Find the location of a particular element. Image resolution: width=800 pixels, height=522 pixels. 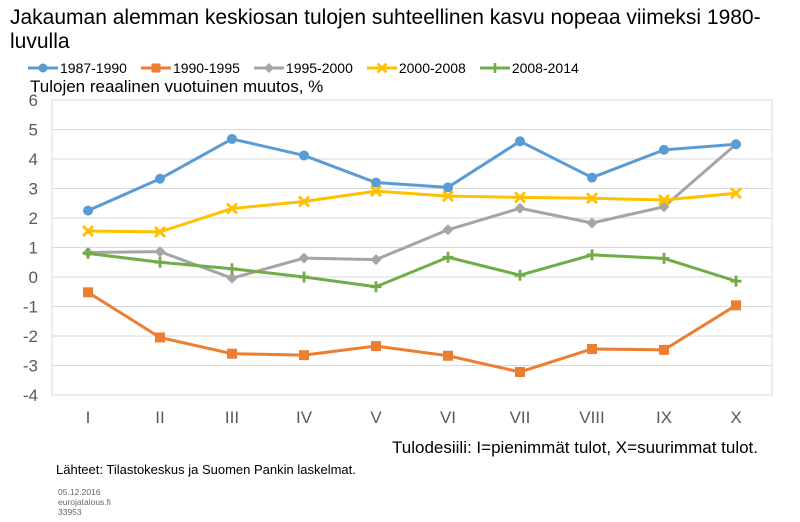

legend-item-2000-2008: 2000-2008 is located at coordinates (416, 68).